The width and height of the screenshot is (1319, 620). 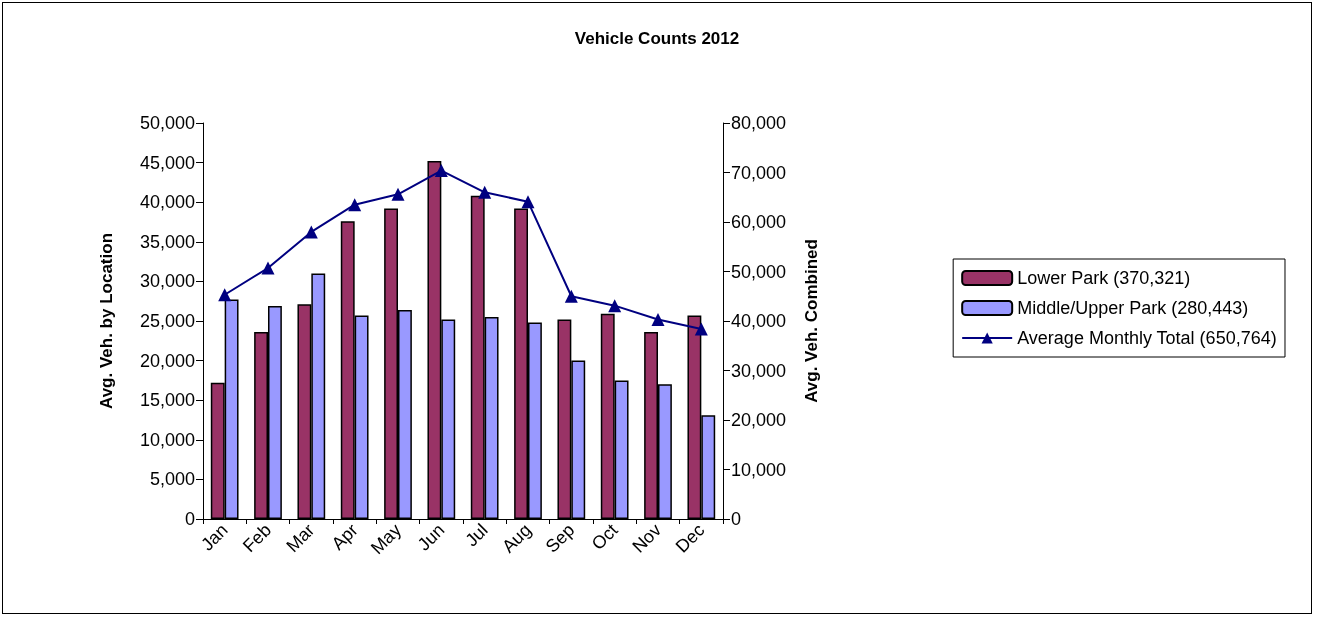 I want to click on y-tick-label: 0, so click(x=189, y=519).